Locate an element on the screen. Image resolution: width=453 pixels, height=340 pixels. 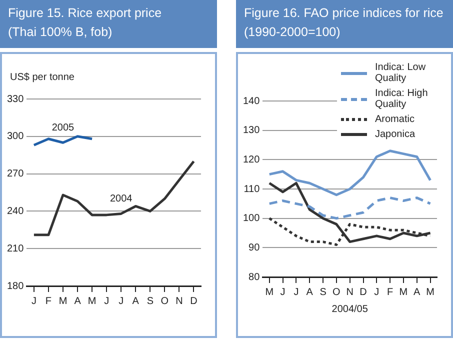
y-tick-label: 110 is located at coordinates (252, 189).